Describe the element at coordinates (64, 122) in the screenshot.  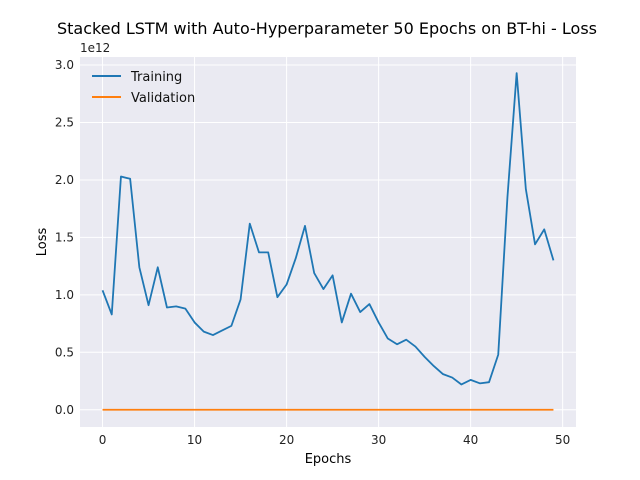
I see `y-tick-label: 2.5` at that location.